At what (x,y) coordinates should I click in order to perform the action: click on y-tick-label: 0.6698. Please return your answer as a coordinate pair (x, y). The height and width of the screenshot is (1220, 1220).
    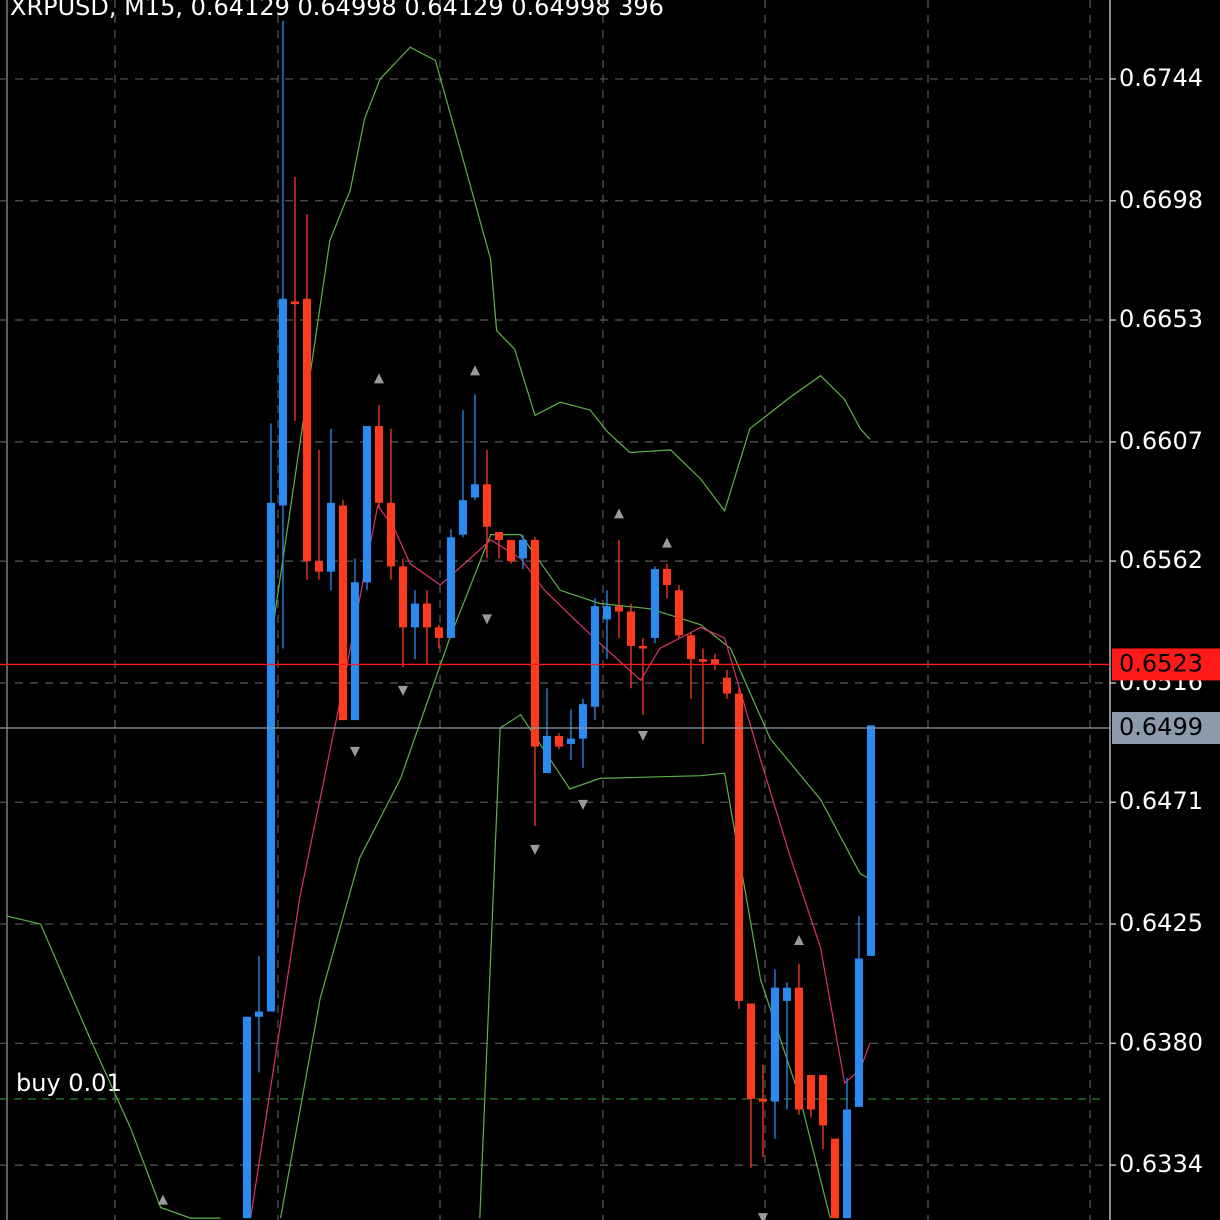
    Looking at the image, I should click on (1161, 200).